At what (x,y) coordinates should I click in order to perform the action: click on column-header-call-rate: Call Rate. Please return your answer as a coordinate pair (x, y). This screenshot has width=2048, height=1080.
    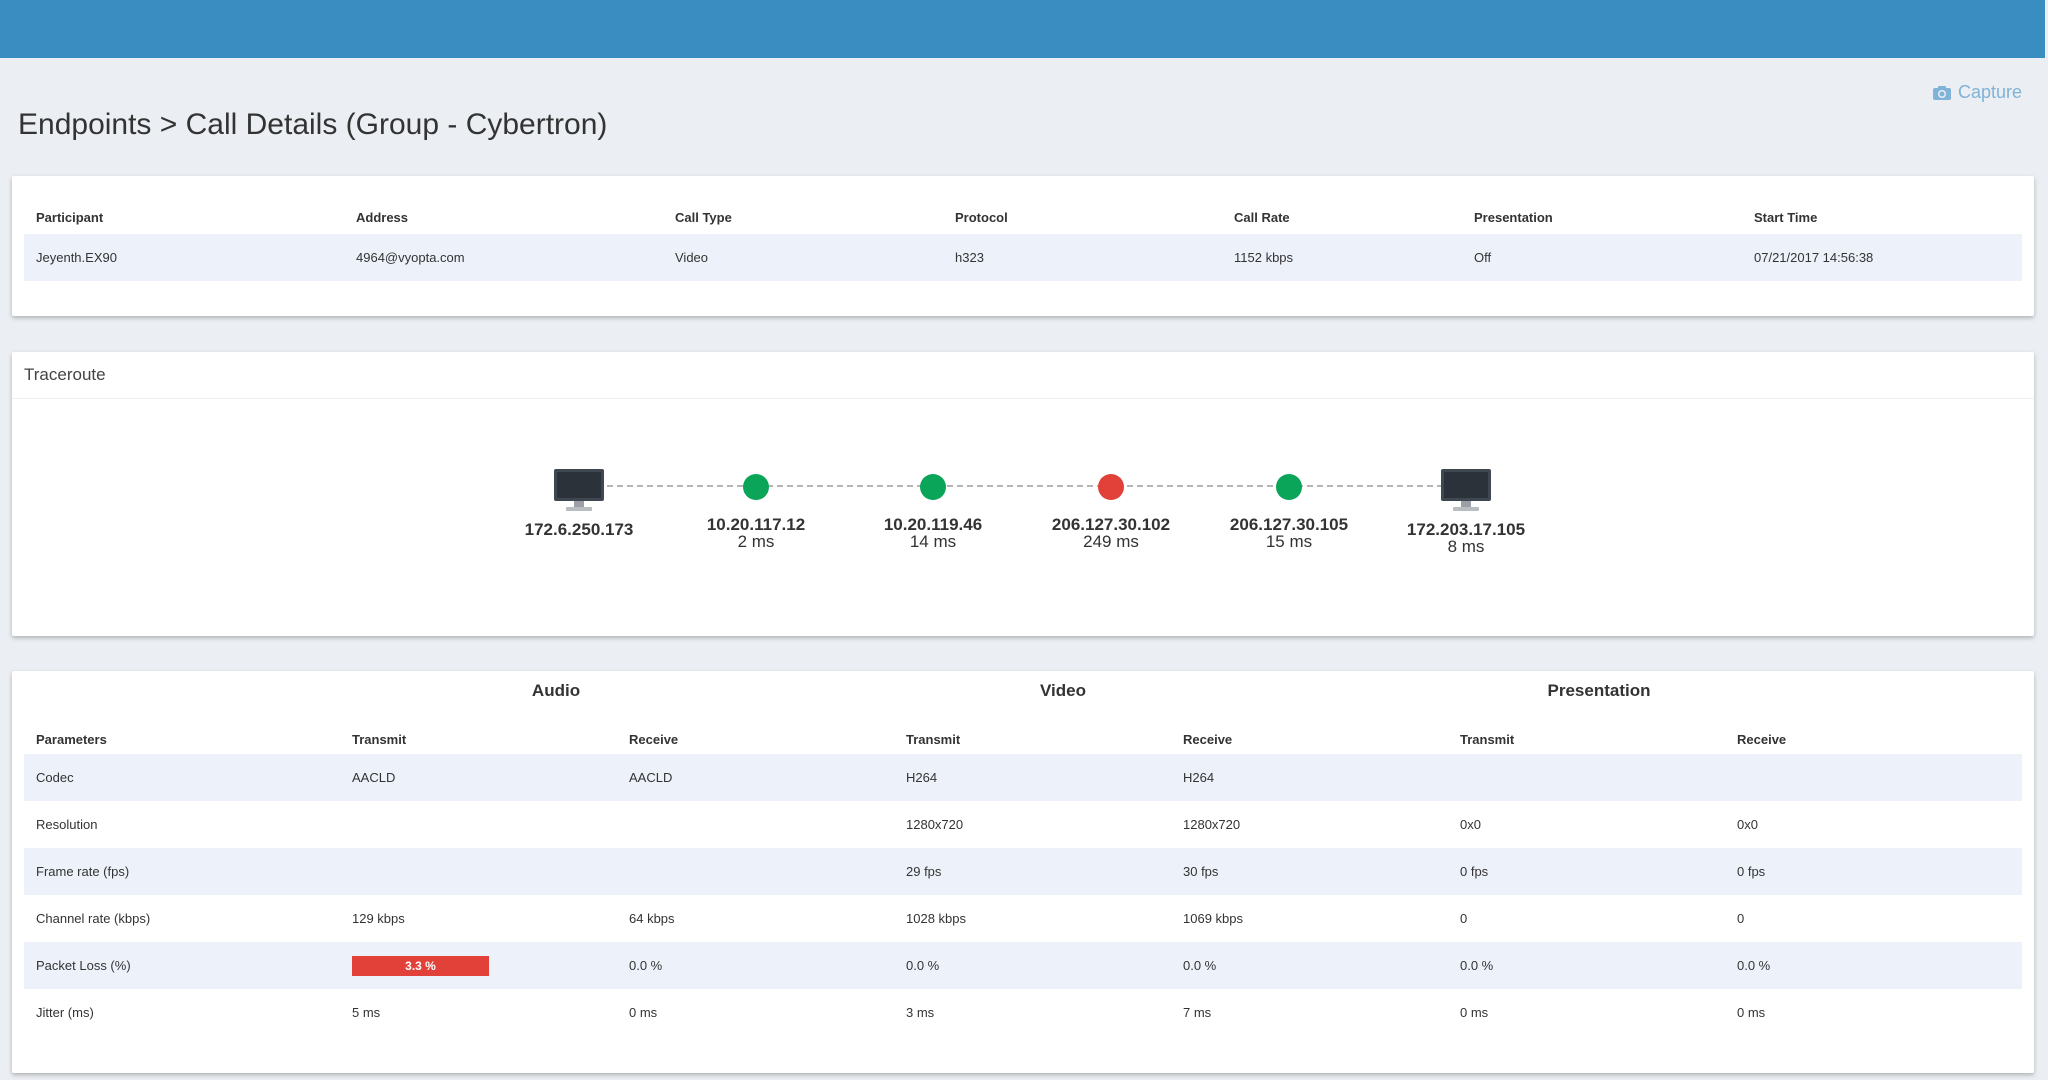
    Looking at the image, I should click on (1262, 217).